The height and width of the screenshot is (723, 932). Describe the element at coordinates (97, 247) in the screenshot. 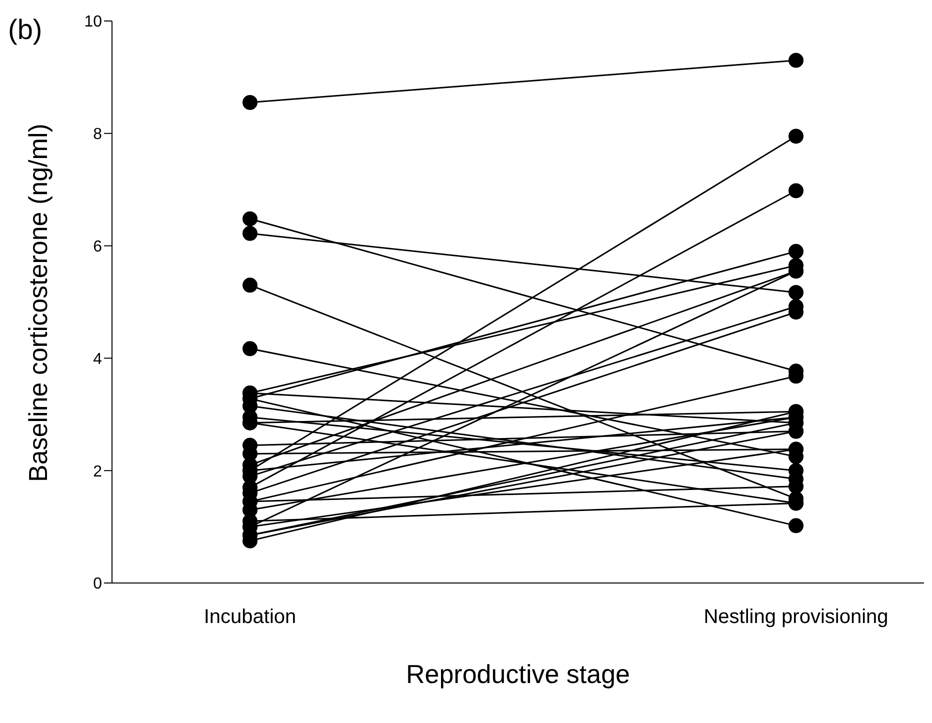

I see `y-tick-label: 6` at that location.